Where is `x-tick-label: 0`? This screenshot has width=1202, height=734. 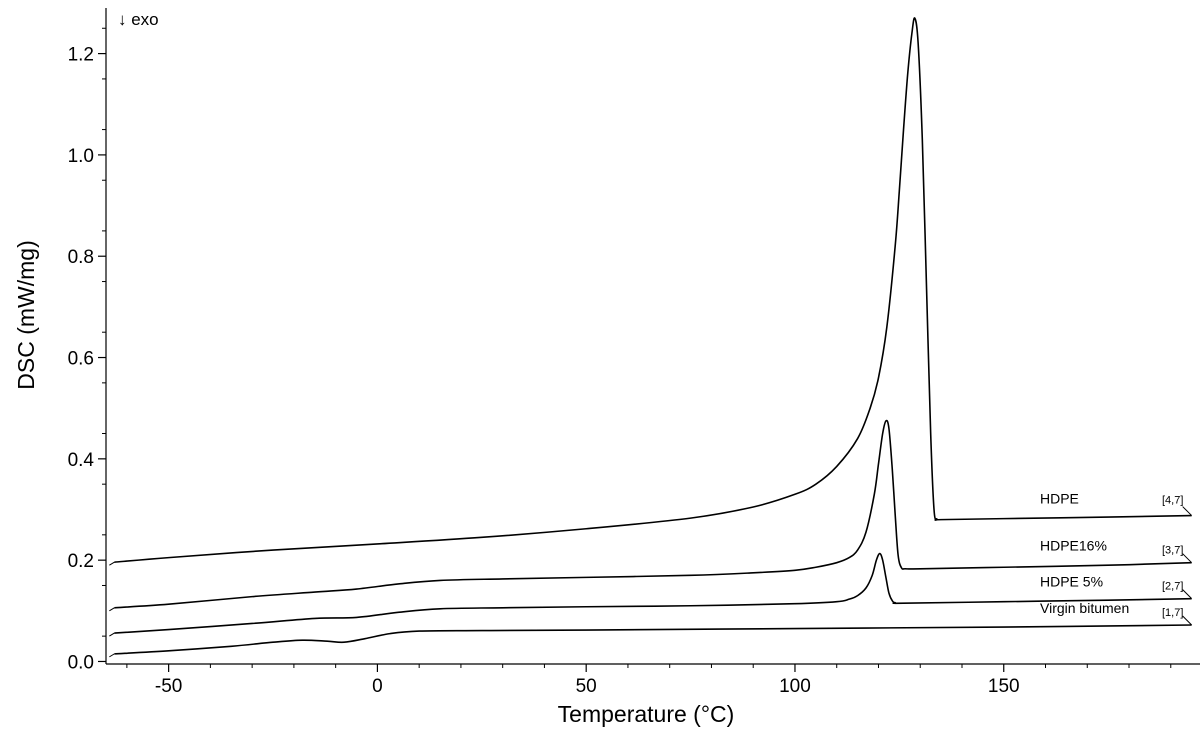
x-tick-label: 0 is located at coordinates (377, 686).